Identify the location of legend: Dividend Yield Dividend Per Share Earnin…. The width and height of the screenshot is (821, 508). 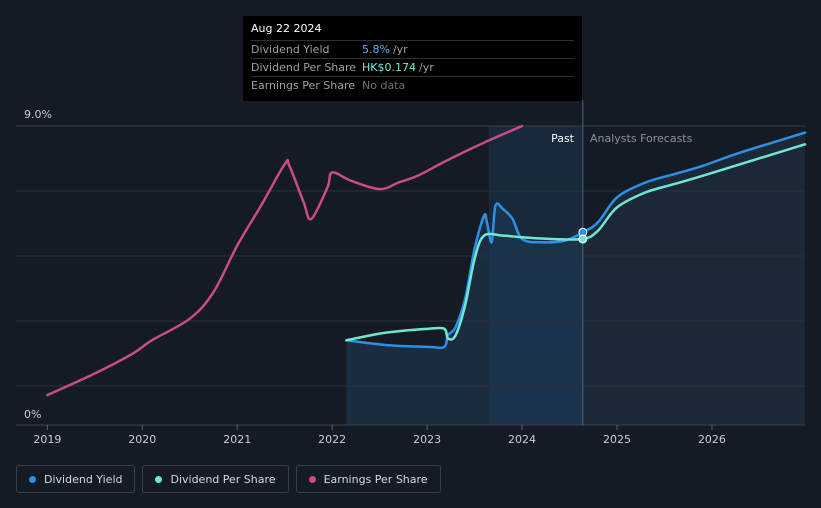
(228, 479).